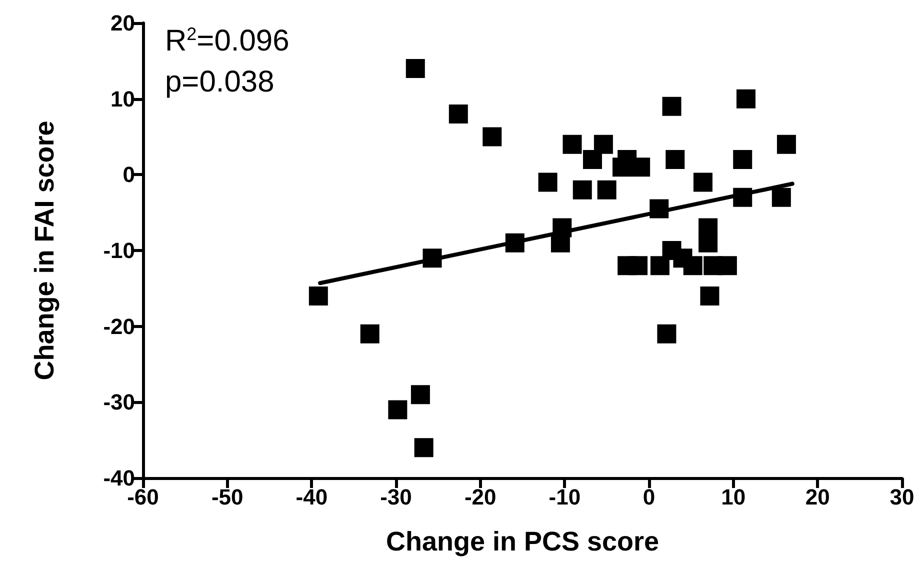 The width and height of the screenshot is (922, 588). Describe the element at coordinates (219, 82) in the screenshot. I see `annotation: p=0.038` at that location.